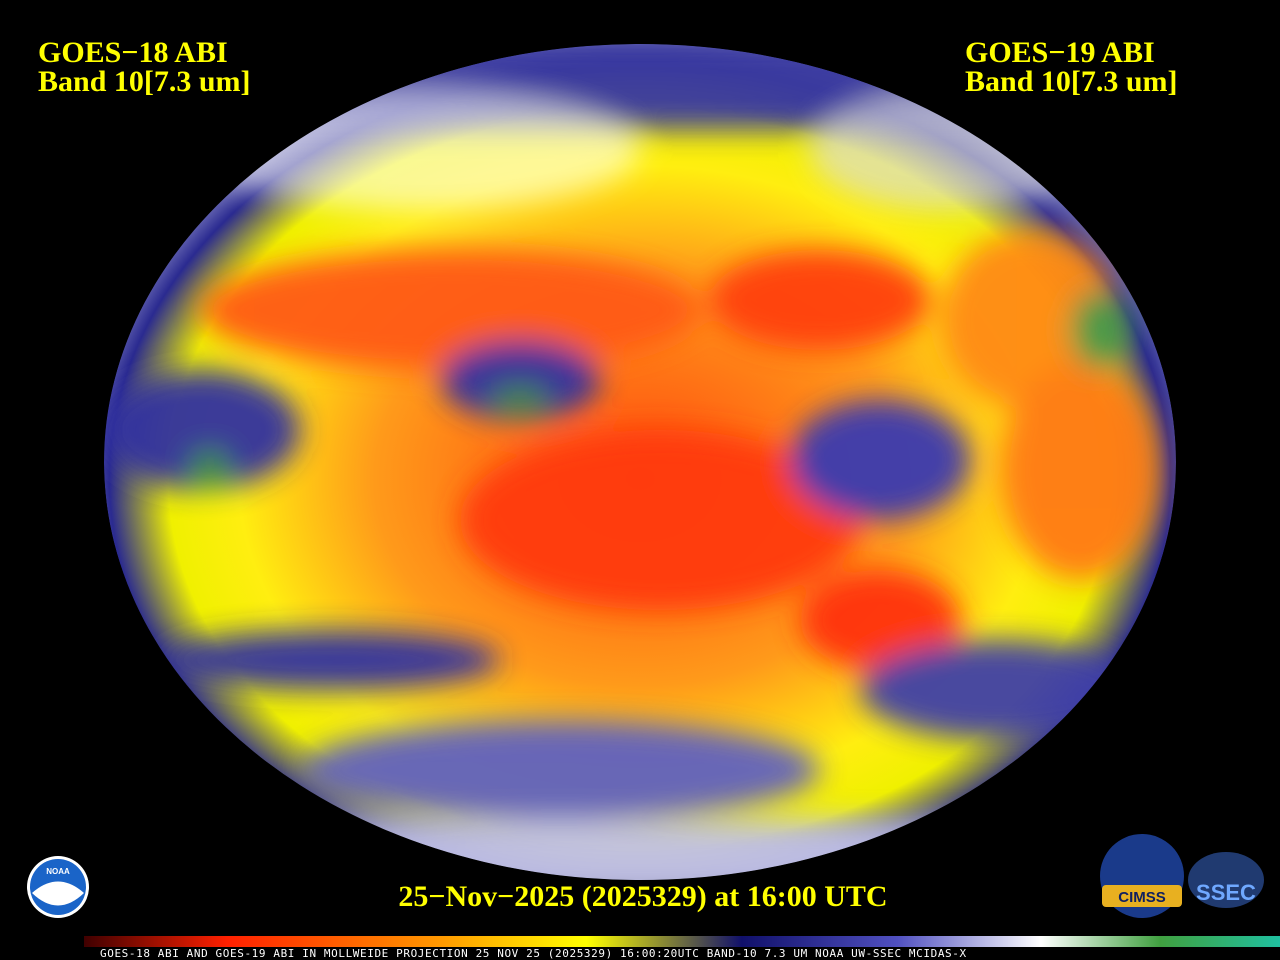  Describe the element at coordinates (1060, 52) in the screenshot. I see `right-satellite: GOES−19 ABI` at that location.